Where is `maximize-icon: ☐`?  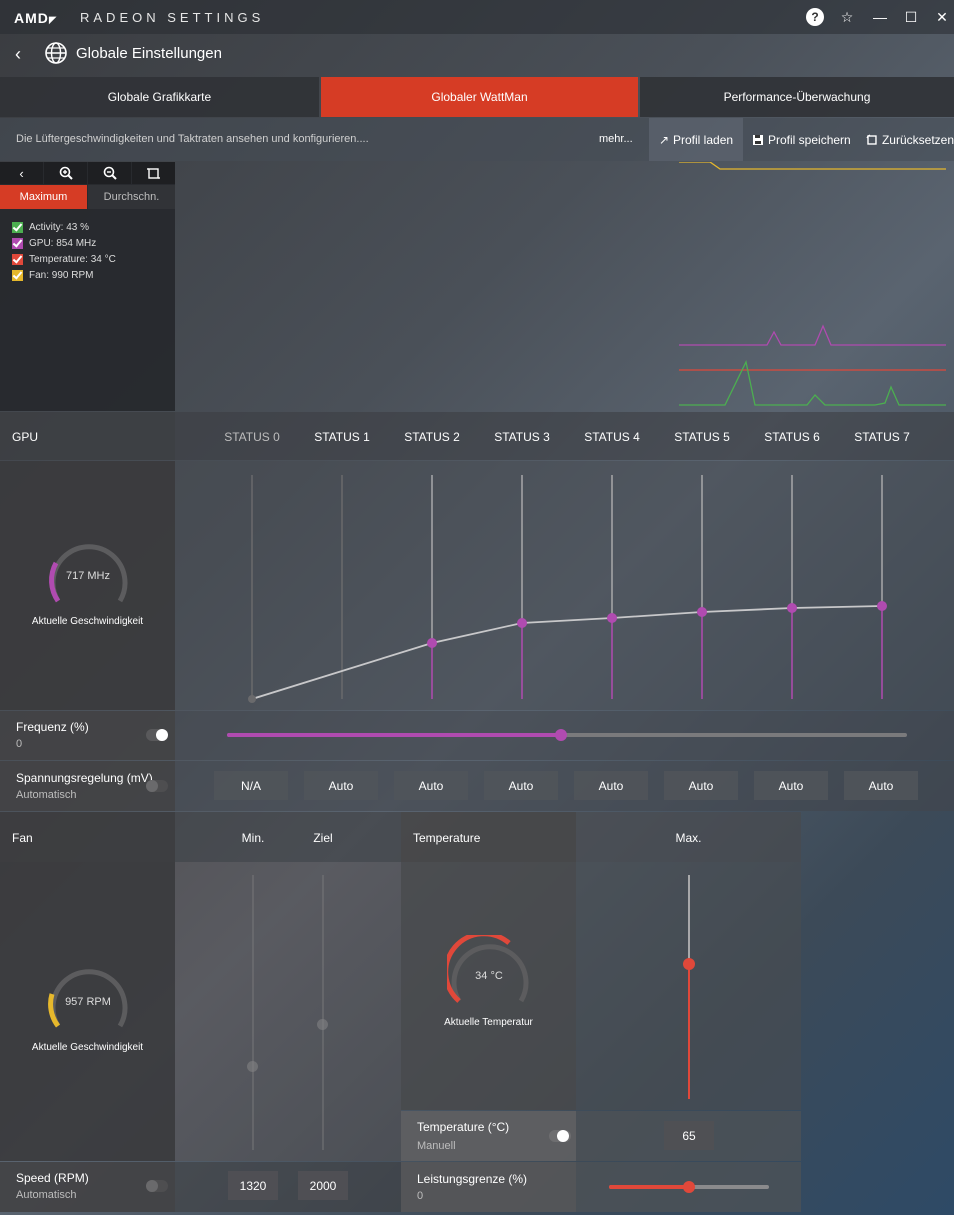 maximize-icon: ☐ is located at coordinates (911, 16).